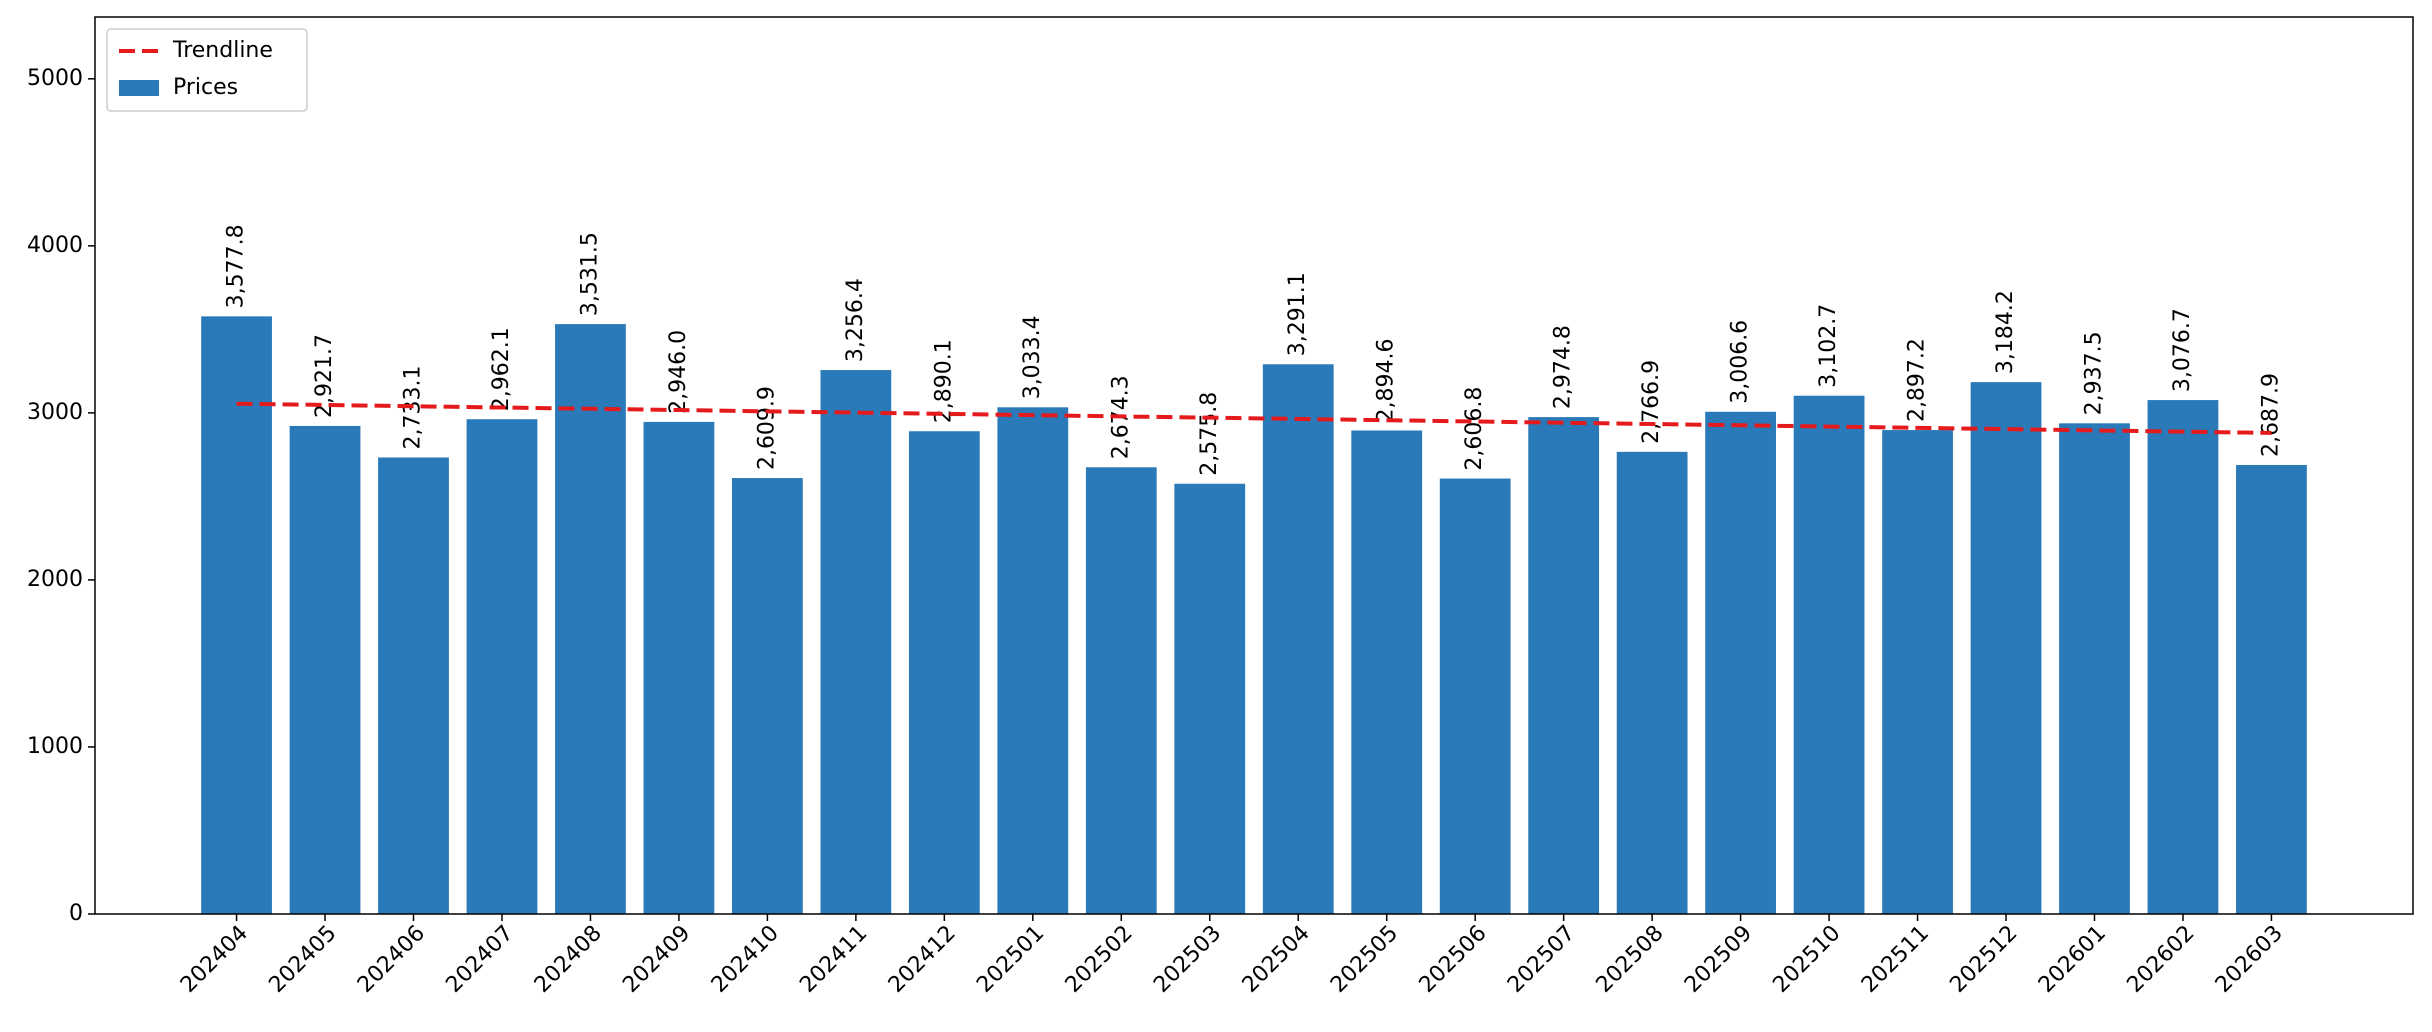  I want to click on trendline, so click(1254, 418).